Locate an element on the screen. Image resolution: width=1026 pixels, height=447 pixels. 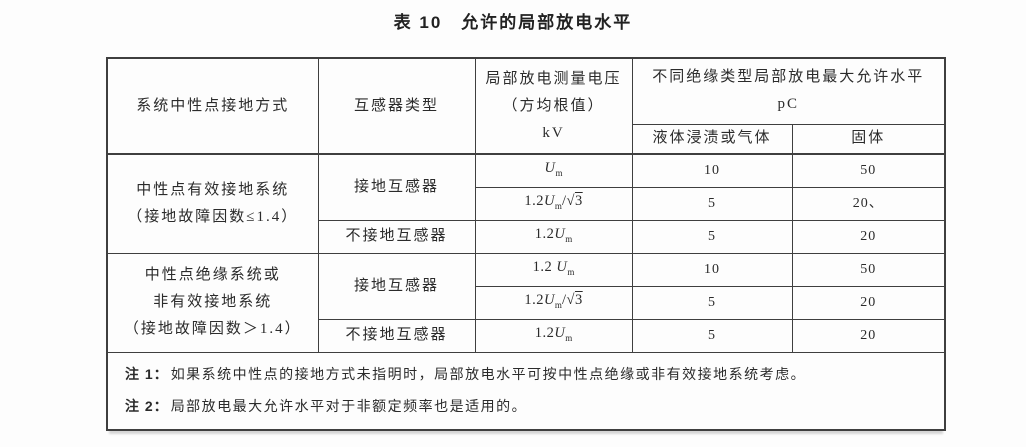
note-2-text: 局部放电最大允许水平对于非额定频率也是适用的。 is located at coordinates (349, 407).